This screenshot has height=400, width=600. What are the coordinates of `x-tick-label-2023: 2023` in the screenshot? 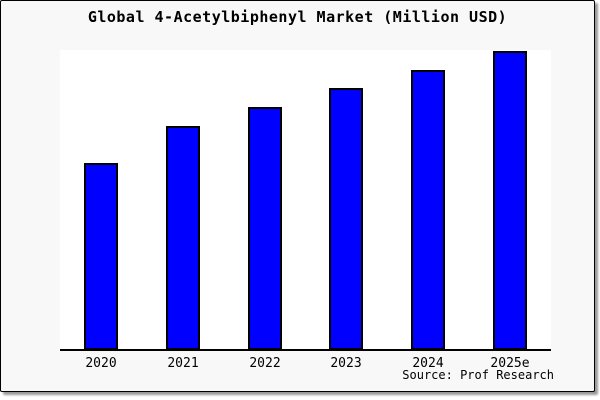 It's located at (346, 363).